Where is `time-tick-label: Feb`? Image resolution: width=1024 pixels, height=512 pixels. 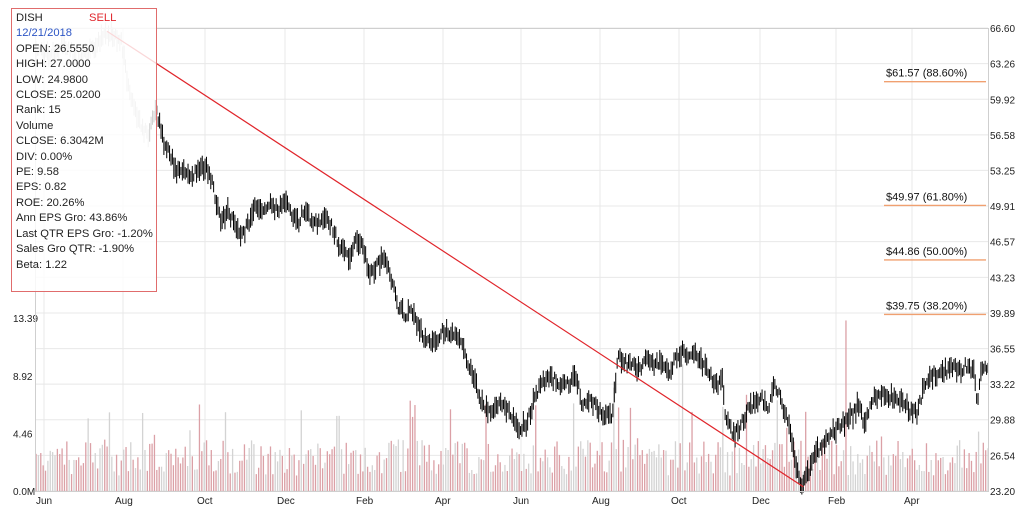 time-tick-label: Feb is located at coordinates (837, 501).